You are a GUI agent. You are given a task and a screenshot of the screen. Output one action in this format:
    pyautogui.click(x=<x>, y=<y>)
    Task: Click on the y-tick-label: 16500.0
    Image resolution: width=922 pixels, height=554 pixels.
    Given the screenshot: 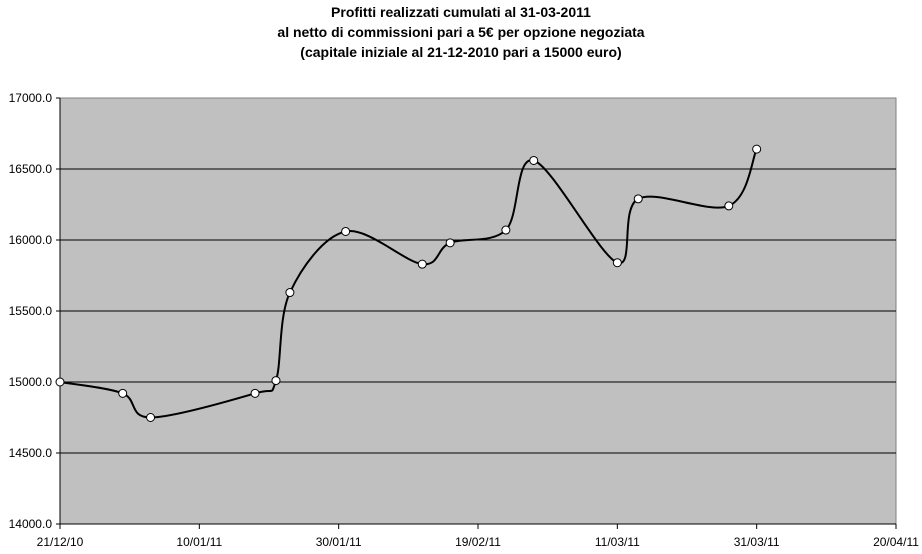 What is the action you would take?
    pyautogui.click(x=31, y=169)
    